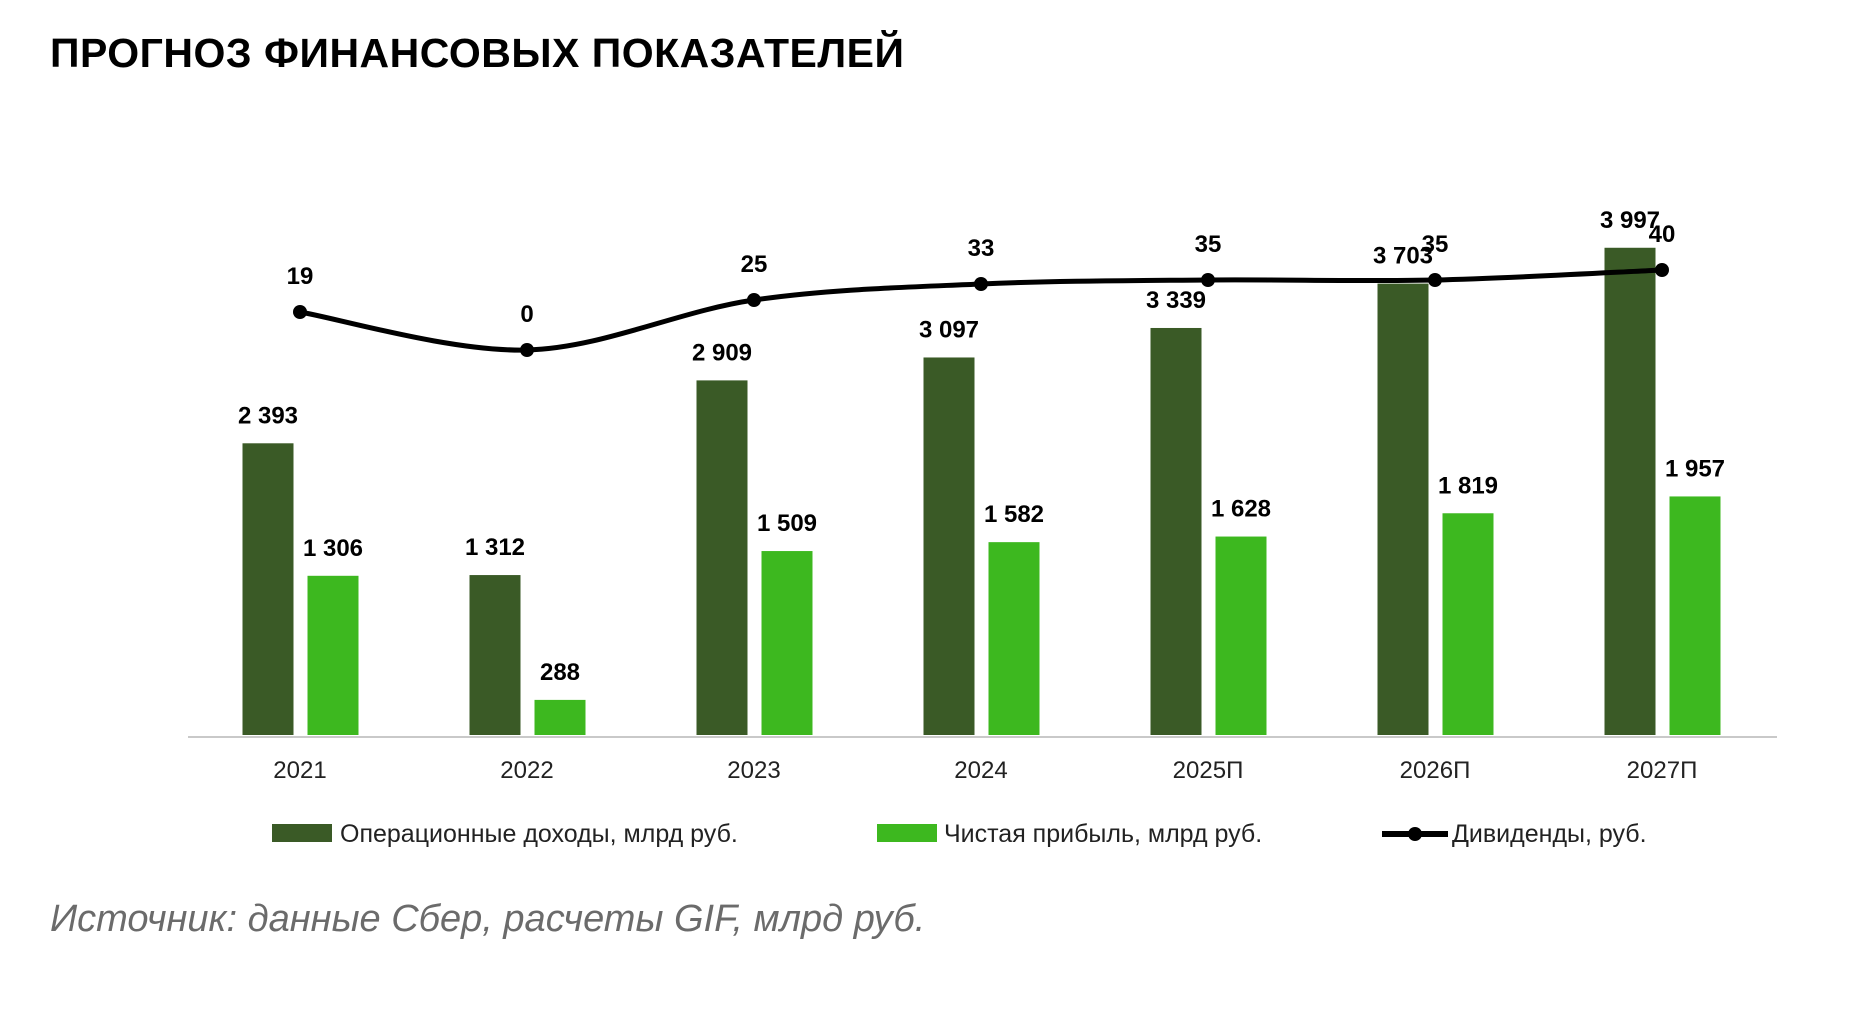 The image size is (1866, 1017). What do you see at coordinates (1435, 244) in the screenshot?
I see `dividends-label-2026П: 35` at bounding box center [1435, 244].